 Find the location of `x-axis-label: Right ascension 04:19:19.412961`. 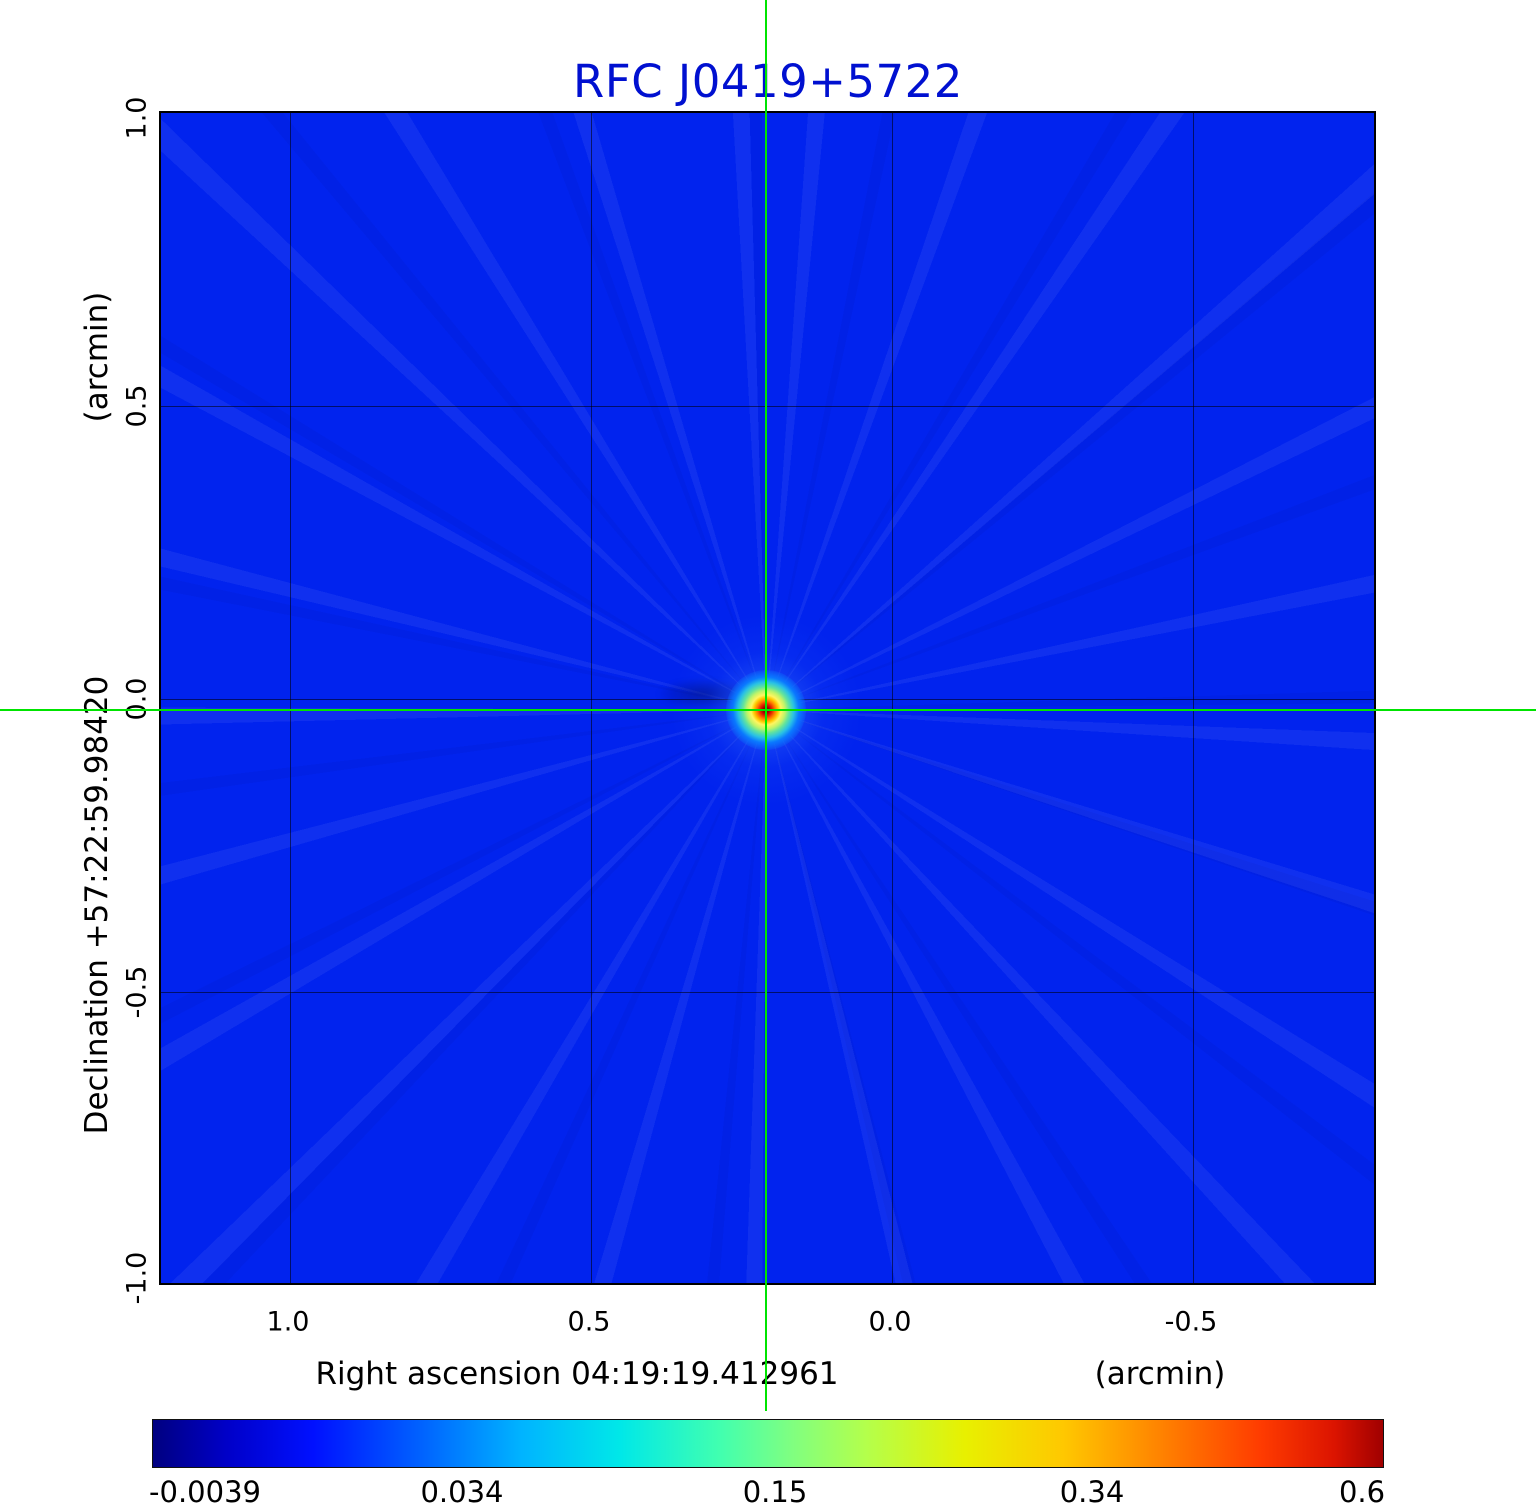

x-axis-label: Right ascension 04:19:19.412961 is located at coordinates (577, 1374).